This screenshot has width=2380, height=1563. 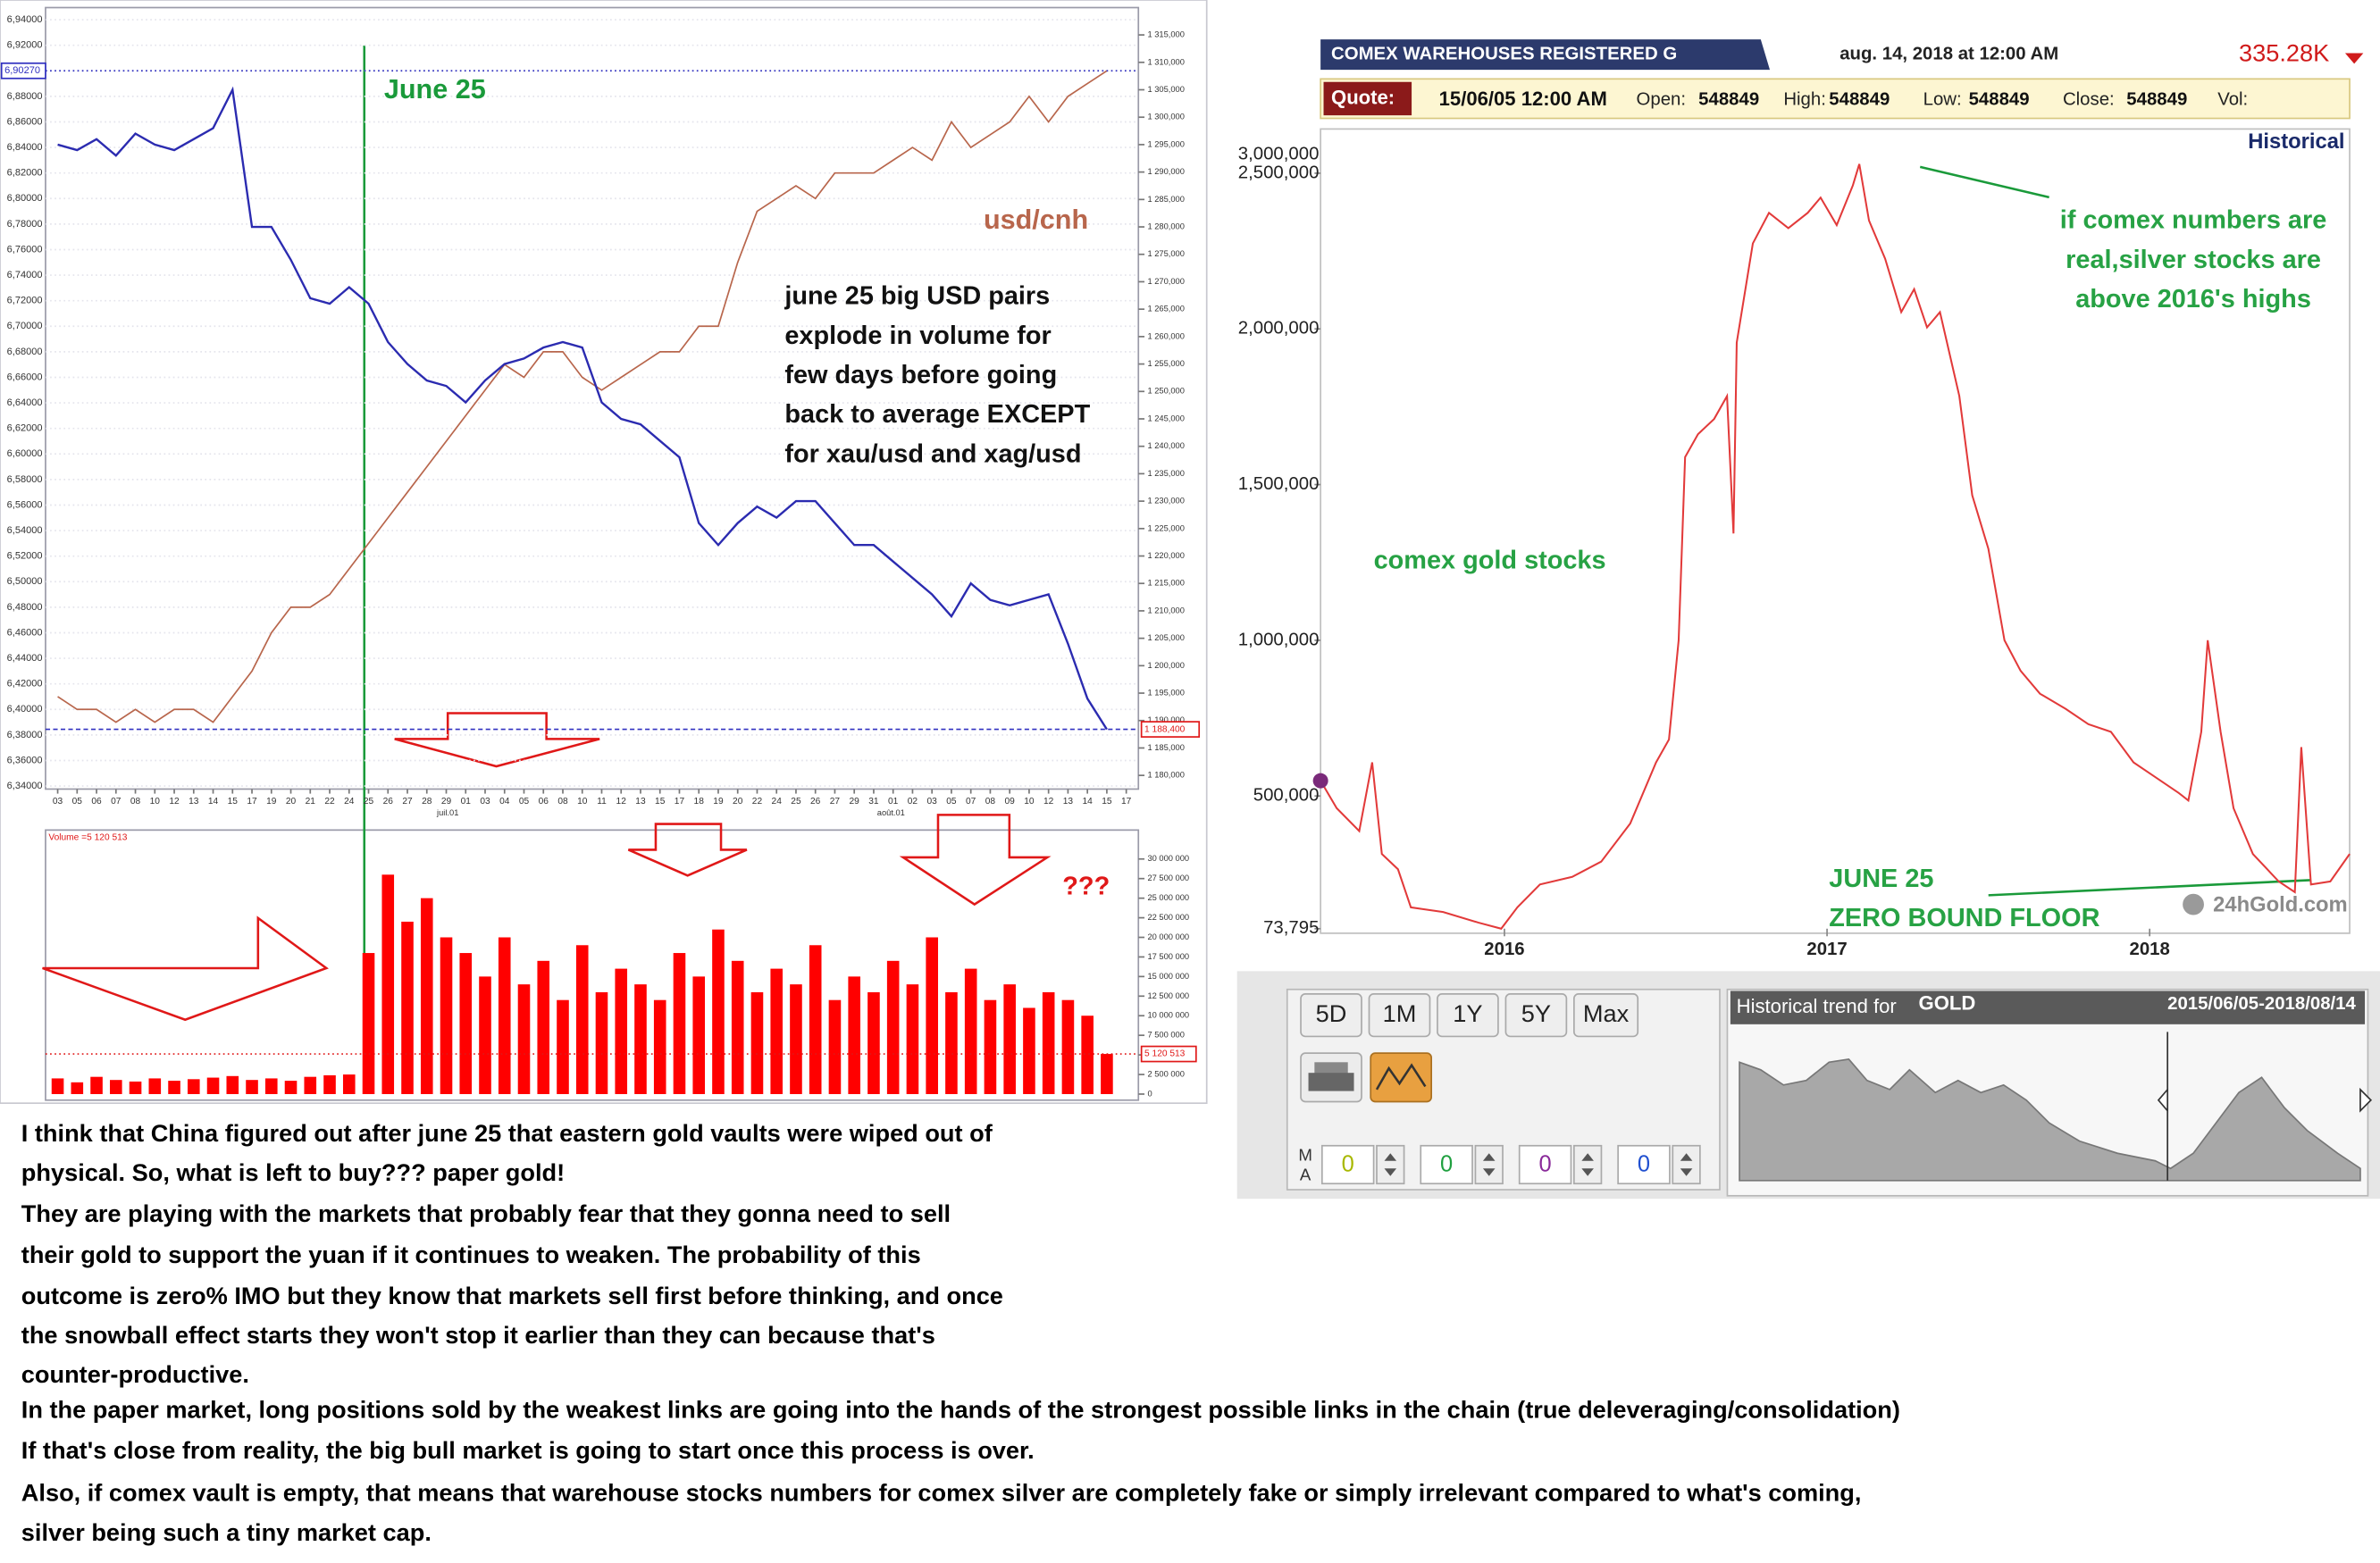 I want to click on y2-tick-label: 1 205,000, so click(x=1166, y=637).